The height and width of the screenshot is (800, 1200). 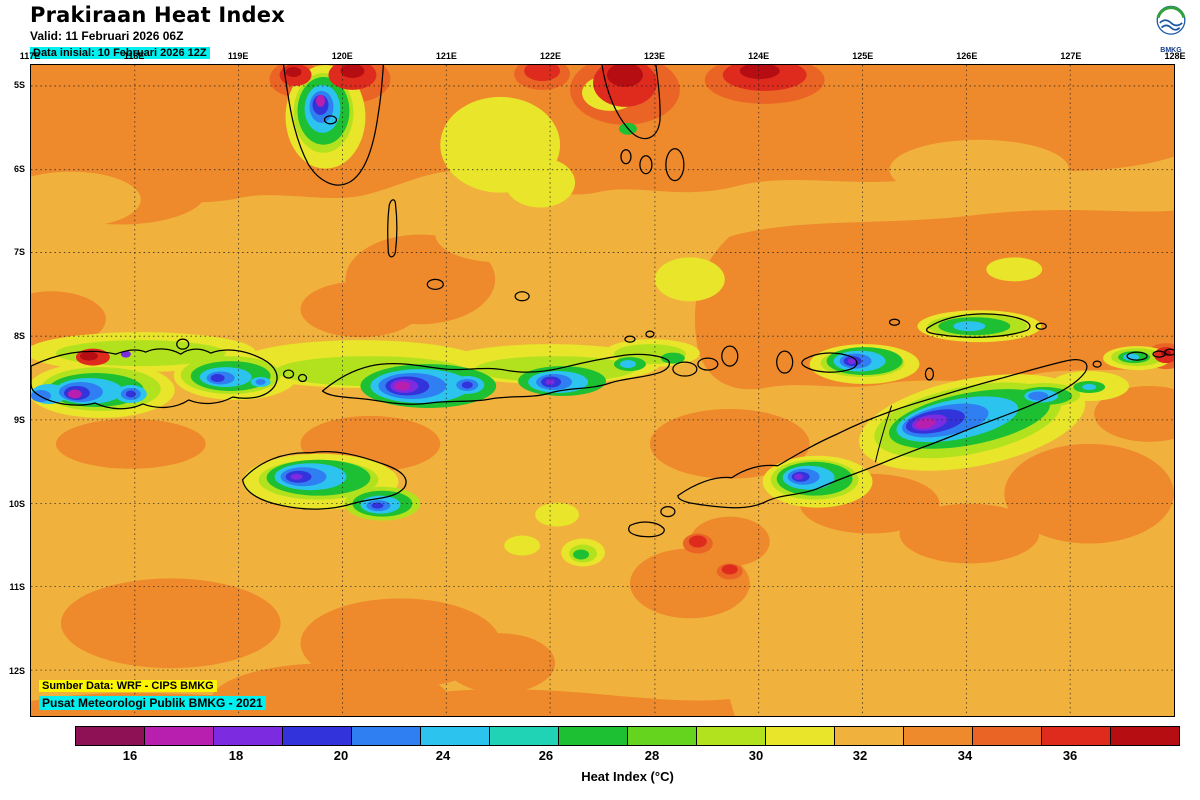 What do you see at coordinates (236, 755) in the screenshot?
I see `colorbar-tick-label: 18` at bounding box center [236, 755].